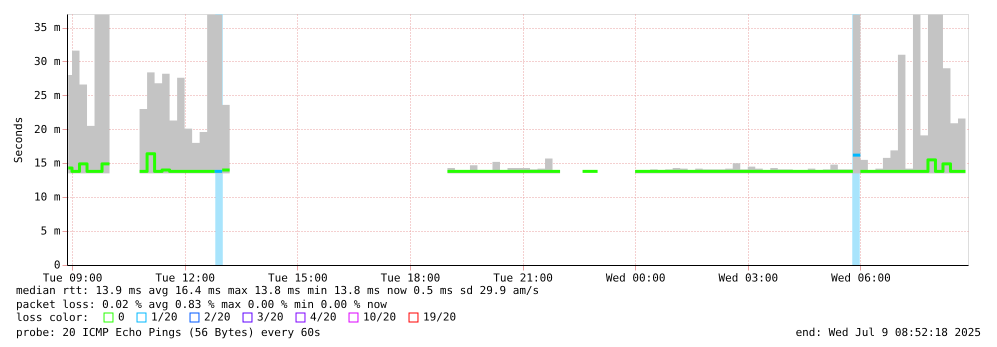  I want to click on text: end: Wed Jul 9 08:52:18 2025, so click(888, 332).